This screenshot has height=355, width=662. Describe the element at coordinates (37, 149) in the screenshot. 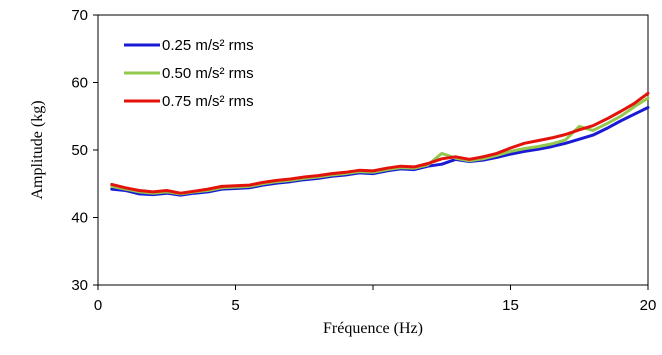

I see `y-axis-title: Amplitude (kg)` at that location.